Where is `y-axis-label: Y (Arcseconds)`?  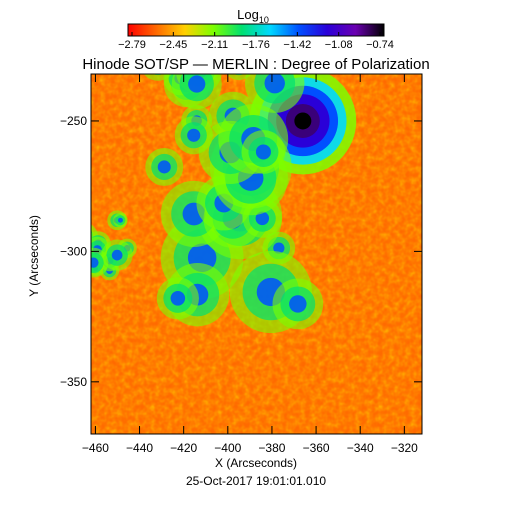
y-axis-label: Y (Arcseconds) is located at coordinates (34, 256).